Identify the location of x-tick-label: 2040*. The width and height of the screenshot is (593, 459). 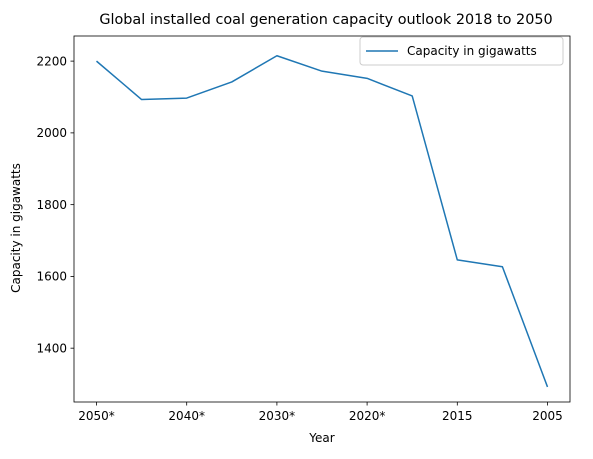
(186, 416).